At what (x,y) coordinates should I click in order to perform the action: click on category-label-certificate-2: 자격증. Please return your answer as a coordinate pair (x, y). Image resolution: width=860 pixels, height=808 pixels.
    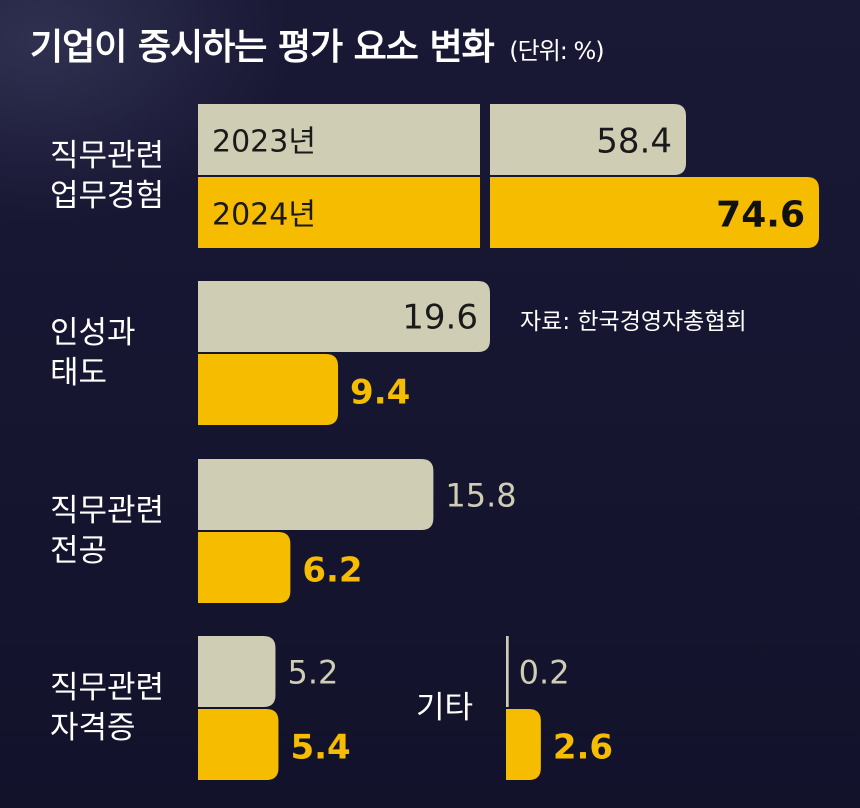
    Looking at the image, I should click on (93, 728).